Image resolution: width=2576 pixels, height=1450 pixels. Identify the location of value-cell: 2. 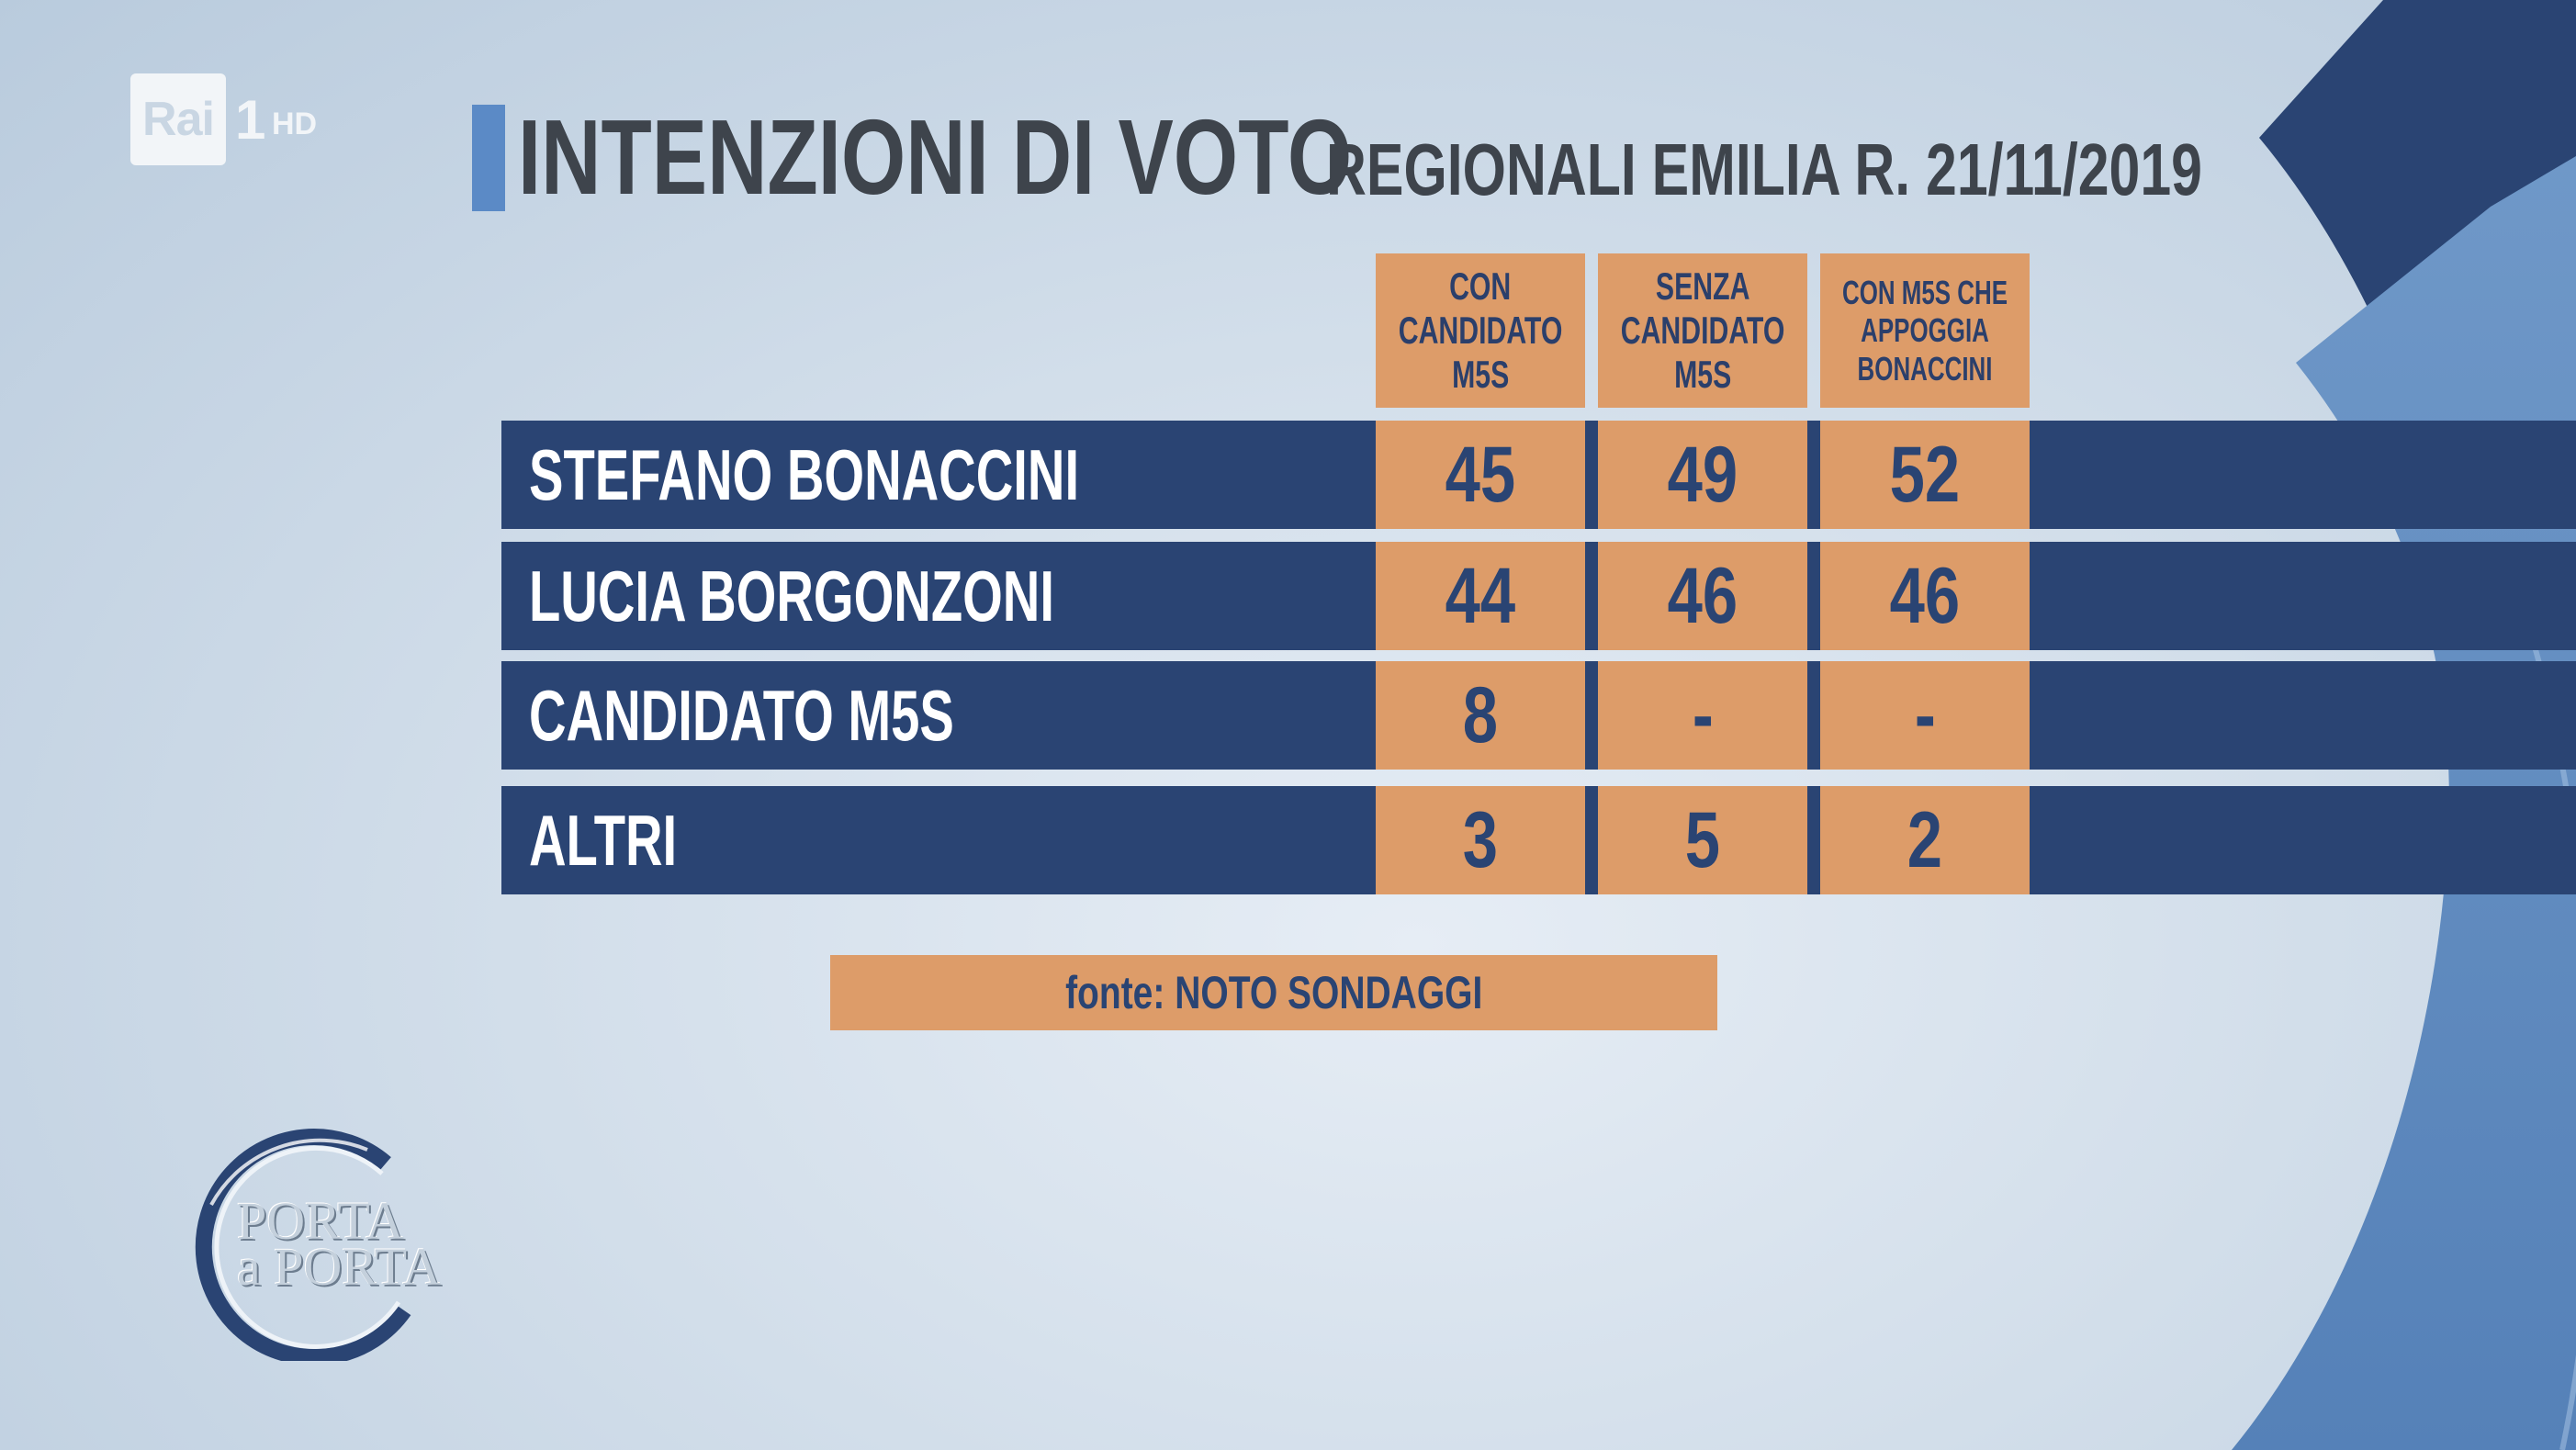
(1925, 840).